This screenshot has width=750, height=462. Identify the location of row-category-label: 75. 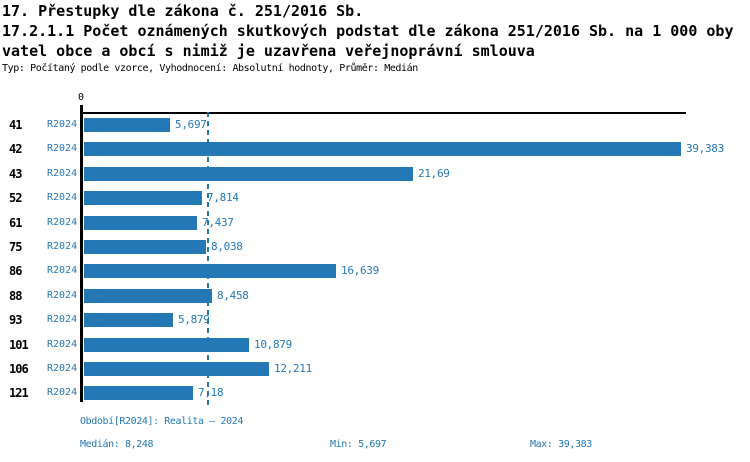
(15, 247).